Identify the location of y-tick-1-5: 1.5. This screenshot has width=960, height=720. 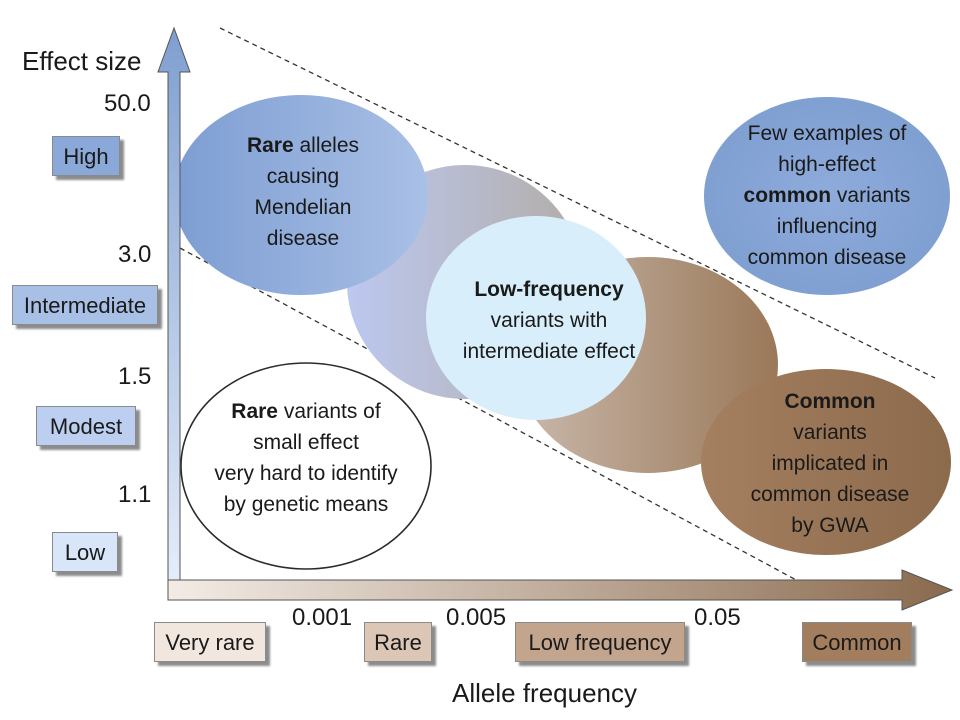
(135, 376).